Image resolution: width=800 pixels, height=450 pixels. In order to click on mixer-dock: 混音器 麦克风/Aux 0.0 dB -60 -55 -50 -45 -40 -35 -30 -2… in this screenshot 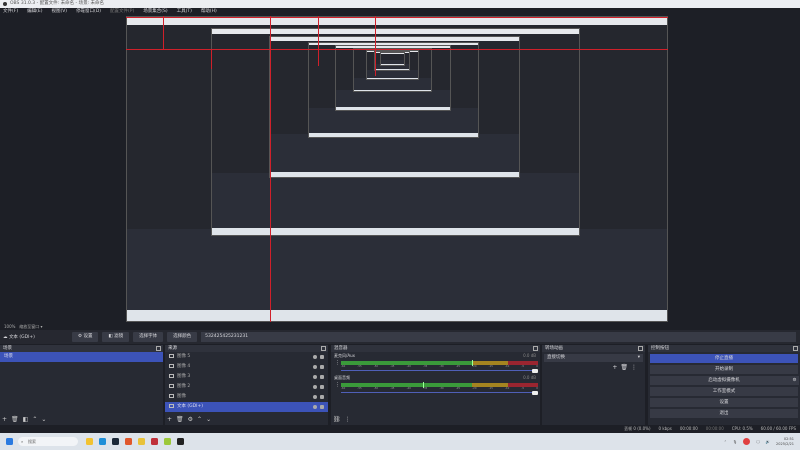, I will do `click(435, 385)`.